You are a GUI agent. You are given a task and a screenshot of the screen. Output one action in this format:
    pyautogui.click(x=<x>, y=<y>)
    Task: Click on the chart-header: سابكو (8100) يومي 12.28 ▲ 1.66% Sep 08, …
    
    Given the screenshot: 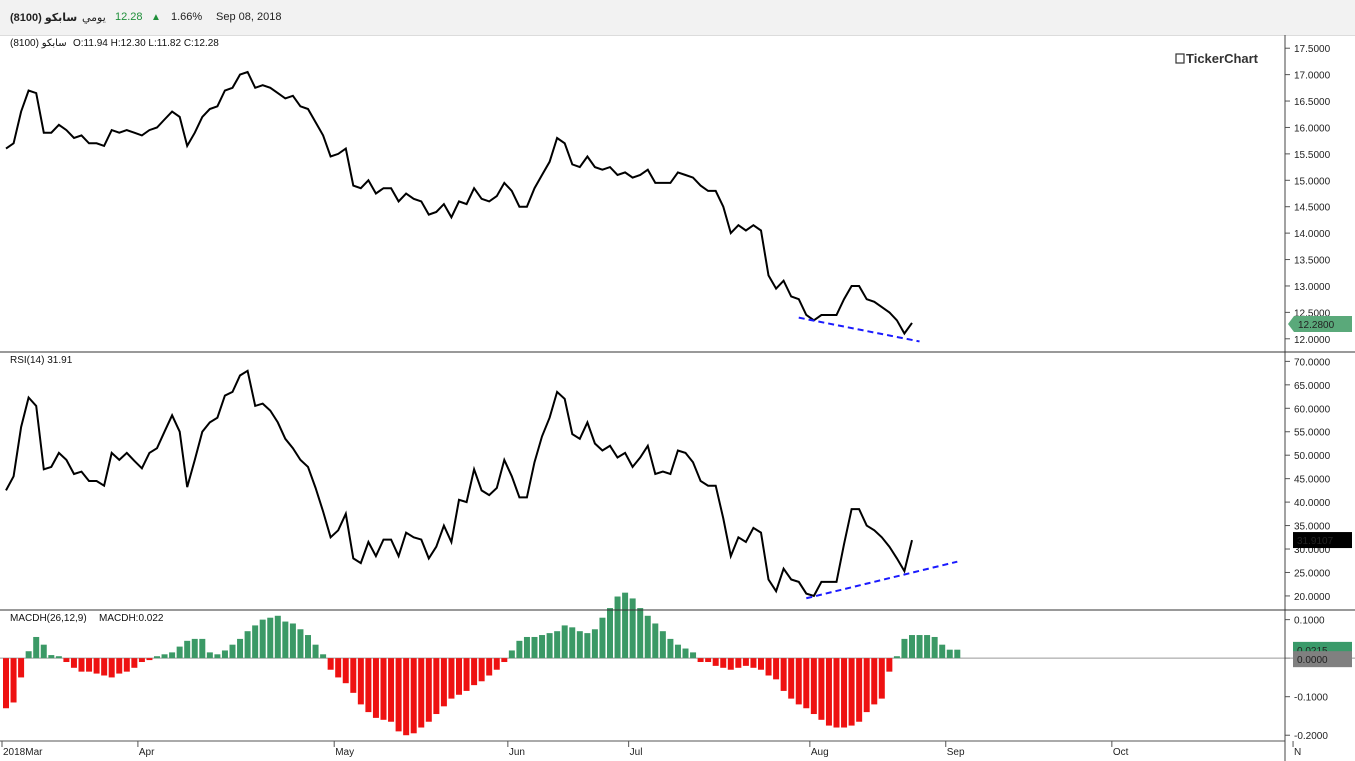 What is the action you would take?
    pyautogui.click(x=677, y=18)
    